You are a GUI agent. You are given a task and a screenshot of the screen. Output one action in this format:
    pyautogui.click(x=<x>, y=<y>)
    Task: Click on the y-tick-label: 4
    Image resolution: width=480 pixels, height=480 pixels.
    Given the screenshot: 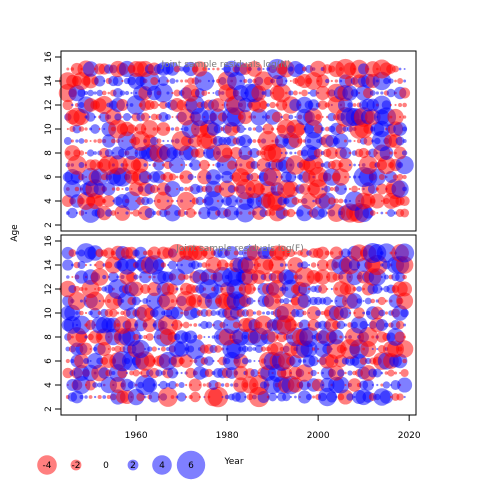 What is the action you would take?
    pyautogui.click(x=49, y=201)
    